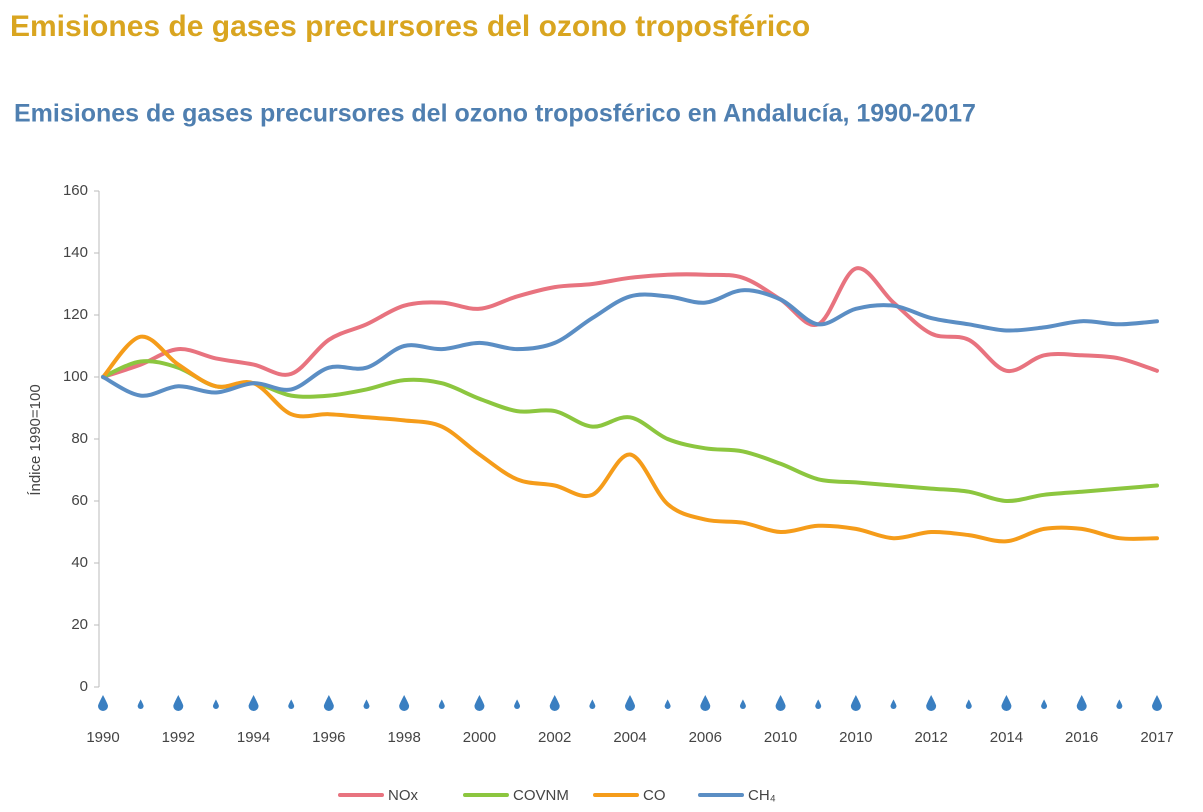  I want to click on x-tick-label: 1994, so click(253, 737).